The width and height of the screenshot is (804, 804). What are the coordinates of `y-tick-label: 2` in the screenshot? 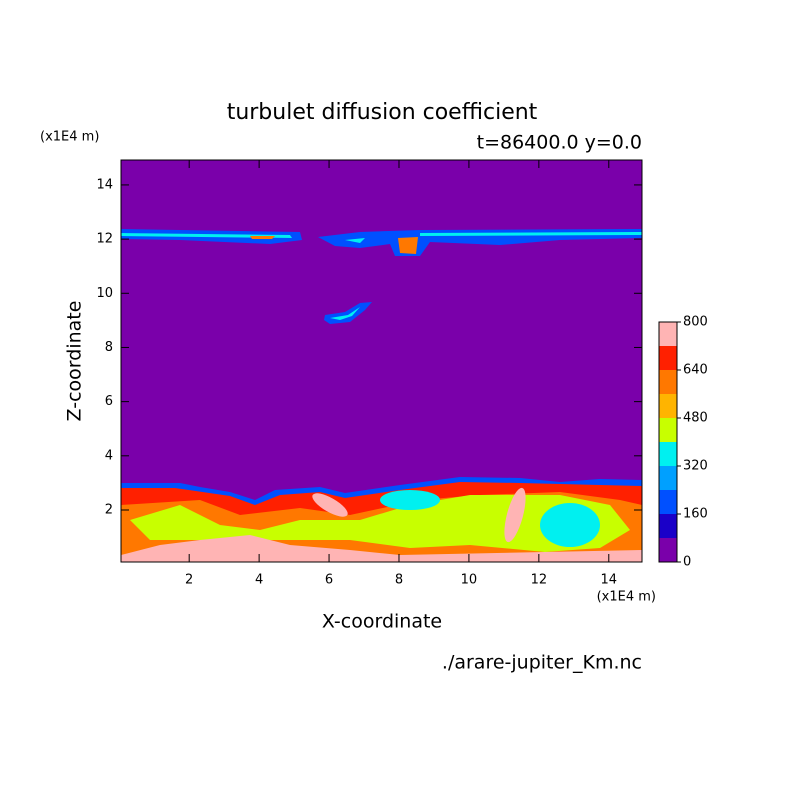 It's located at (109, 509).